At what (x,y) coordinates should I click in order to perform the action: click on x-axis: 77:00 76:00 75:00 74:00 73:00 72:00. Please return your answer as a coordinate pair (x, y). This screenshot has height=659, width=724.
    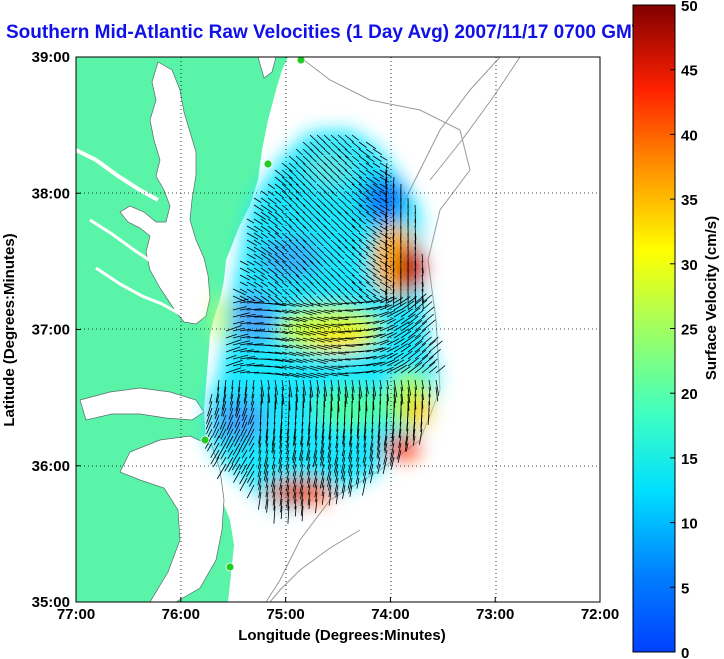
    Looking at the image, I should click on (338, 610).